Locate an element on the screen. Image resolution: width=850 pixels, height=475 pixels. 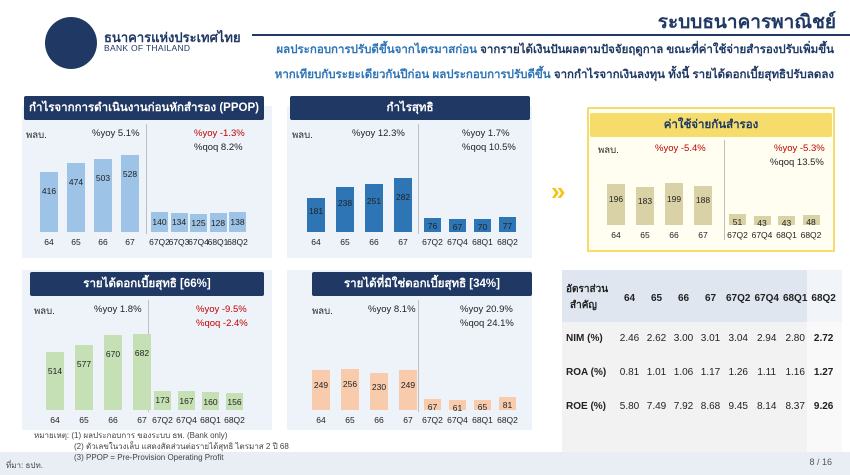
ratio-latest-column-highlight is located at coordinates (824, 361).